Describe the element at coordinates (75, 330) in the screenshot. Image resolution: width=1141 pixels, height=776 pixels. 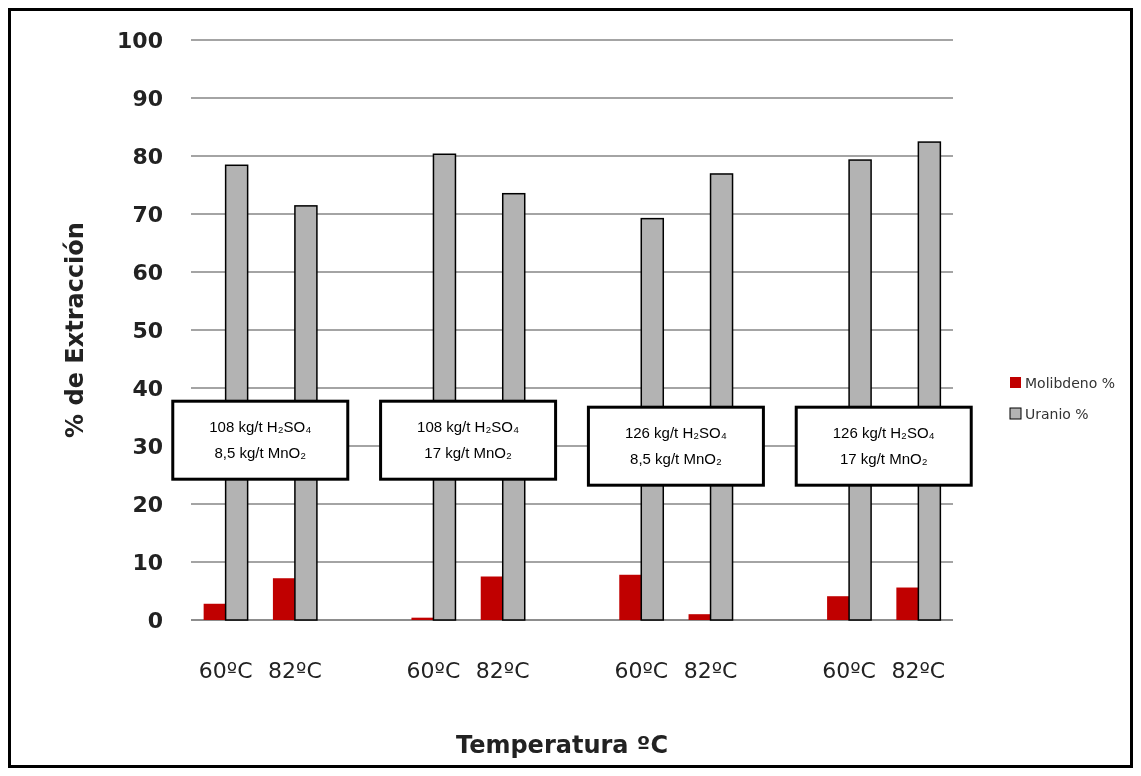
I see `y-axis-title: % de Extracción` at that location.